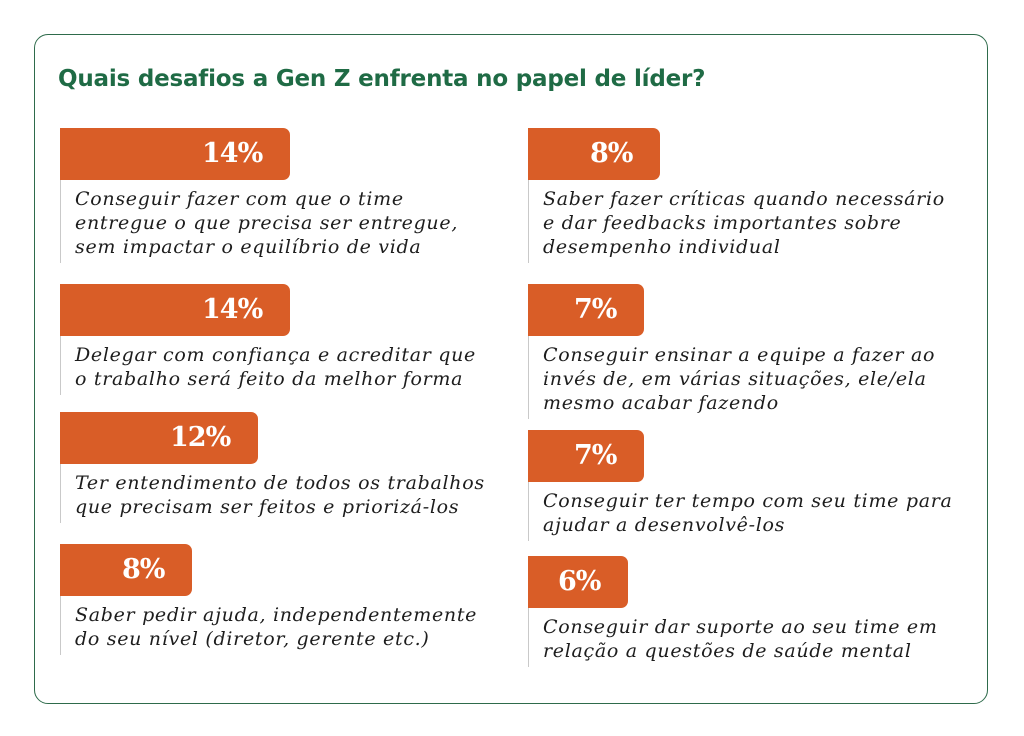 The height and width of the screenshot is (736, 1024). Describe the element at coordinates (267, 223) in the screenshot. I see `challenge-description-line: entregue o que precisa ser entregue,` at that location.